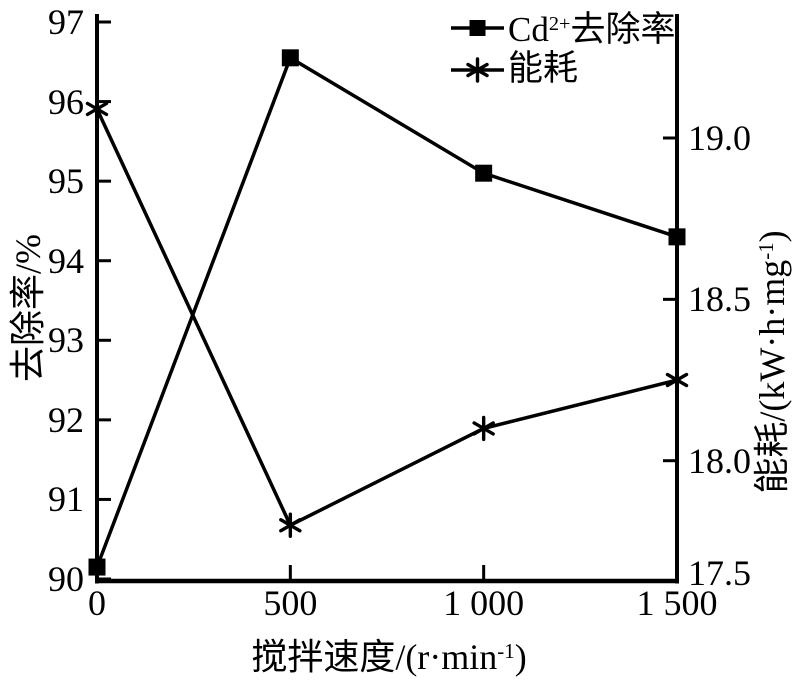 The width and height of the screenshot is (800, 687). Describe the element at coordinates (677, 603) in the screenshot. I see `x-tick-label: 1 500` at that location.